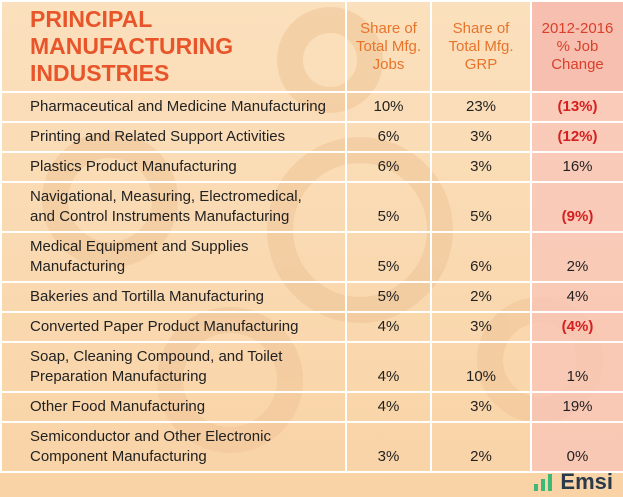  What do you see at coordinates (576, 137) in the screenshot?
I see `table-cell: (12%)` at bounding box center [576, 137].